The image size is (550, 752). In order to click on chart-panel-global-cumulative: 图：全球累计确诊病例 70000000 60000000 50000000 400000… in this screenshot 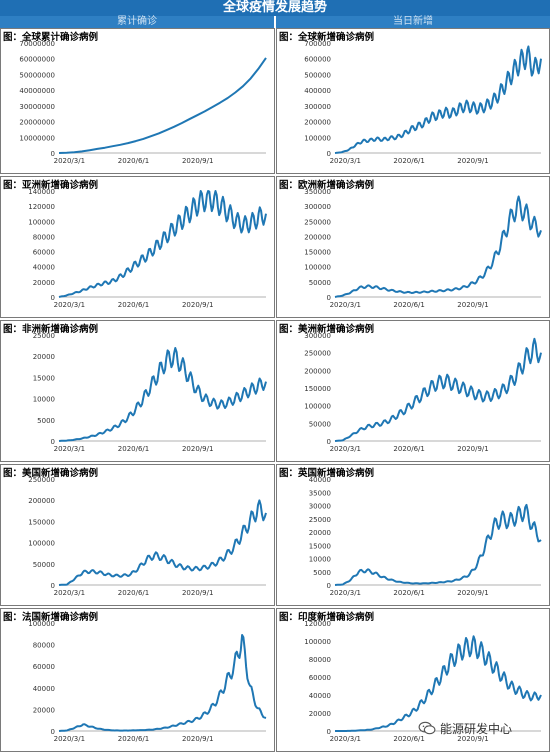, I will do `click(137, 101)`.